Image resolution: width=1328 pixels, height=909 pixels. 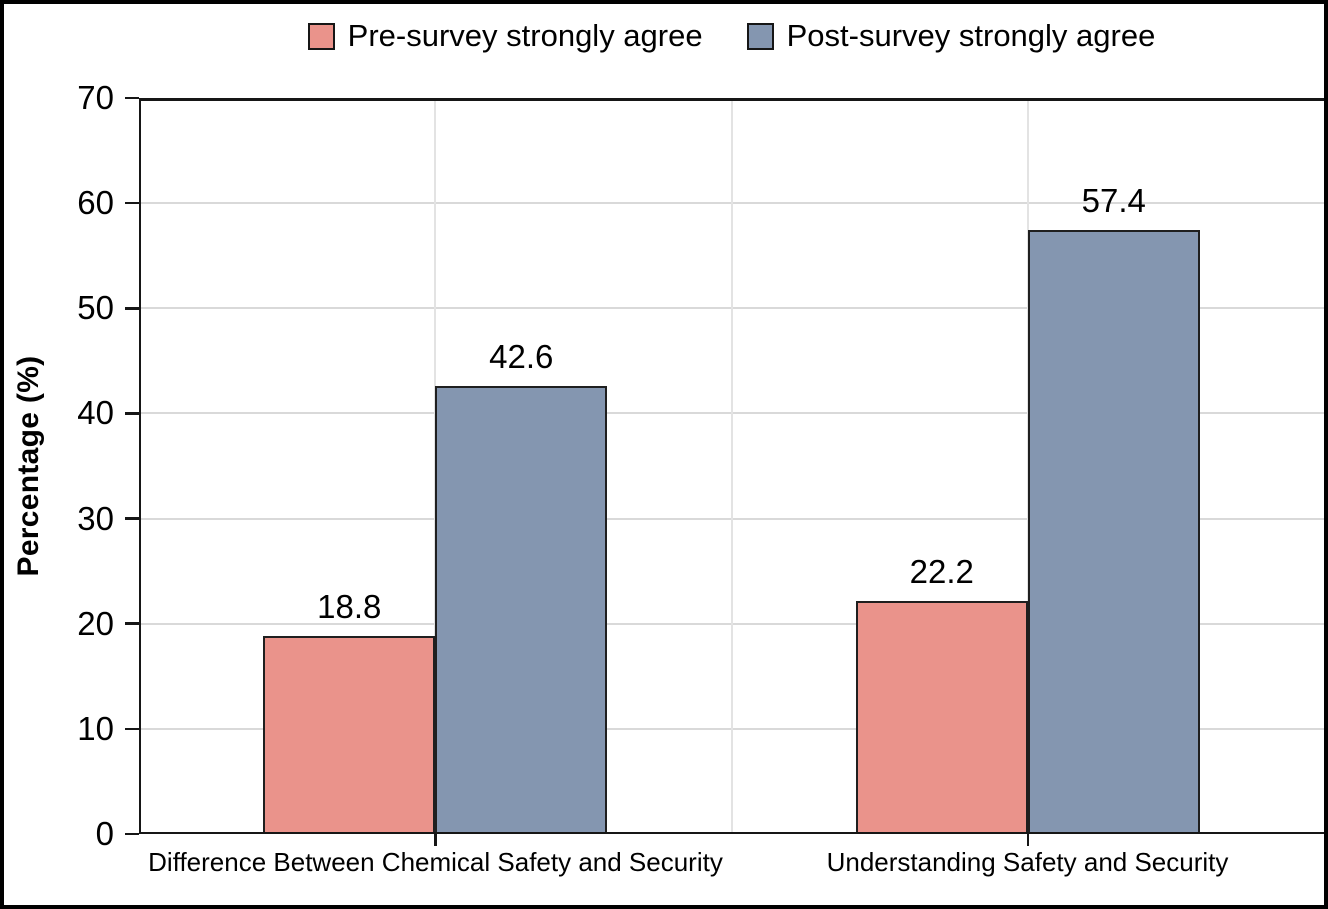 I want to click on y-axis-tick-label: 50, so click(x=95, y=308).